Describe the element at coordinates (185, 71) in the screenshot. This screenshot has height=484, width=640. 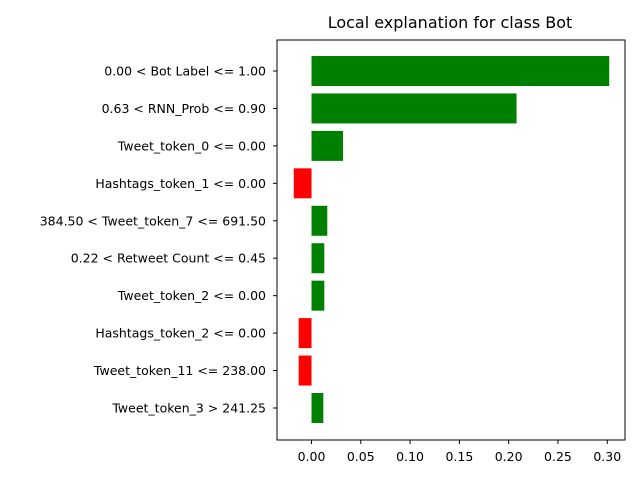
I see `y-tick-label: 0.00 < Bot Label <= 1.00` at that location.